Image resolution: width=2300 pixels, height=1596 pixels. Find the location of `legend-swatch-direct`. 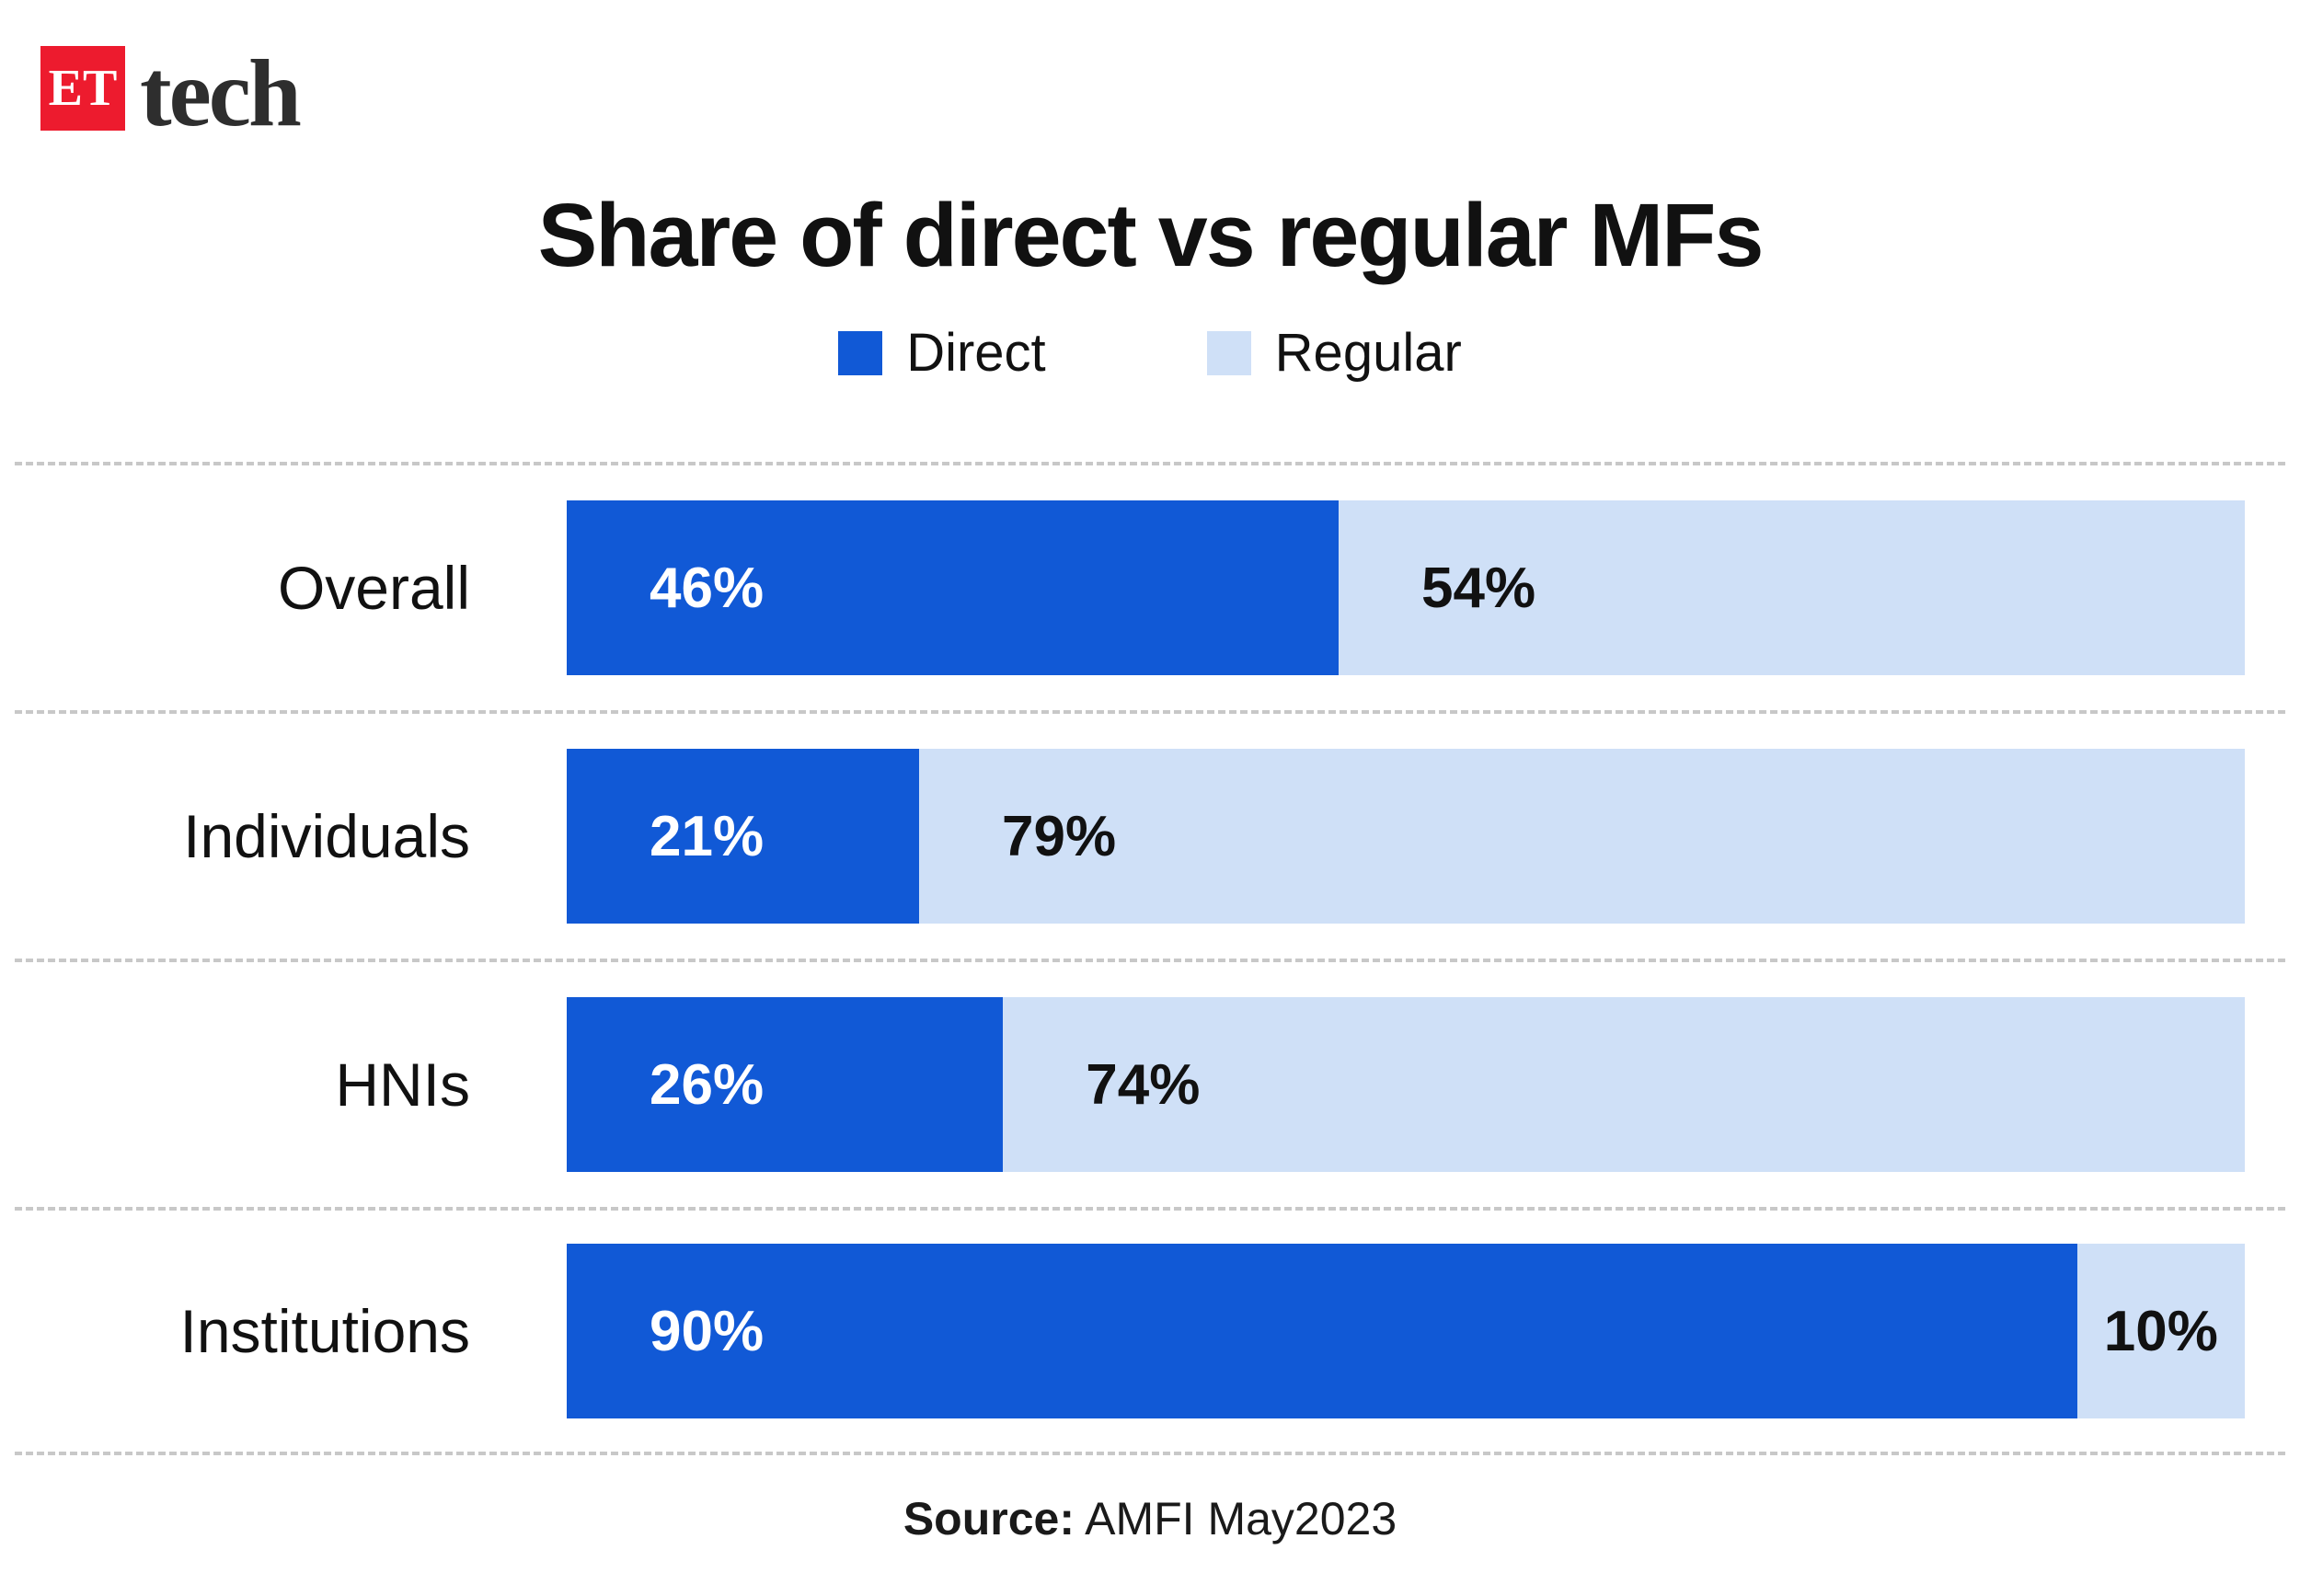

legend-swatch-direct is located at coordinates (860, 353).